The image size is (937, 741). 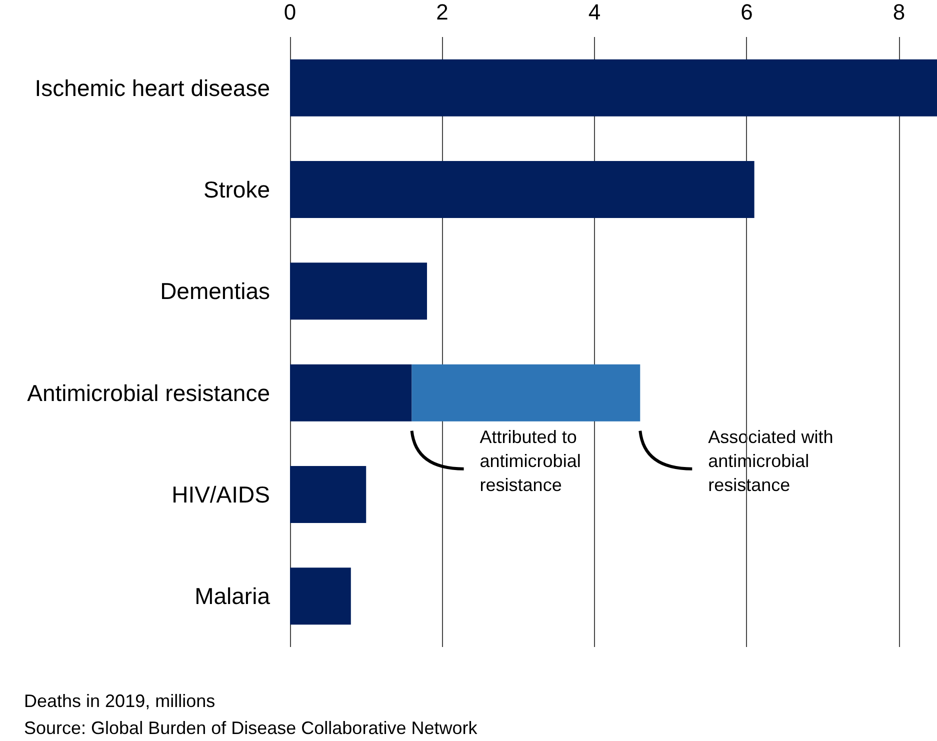 I want to click on x-tick-label: 8, so click(x=899, y=12).